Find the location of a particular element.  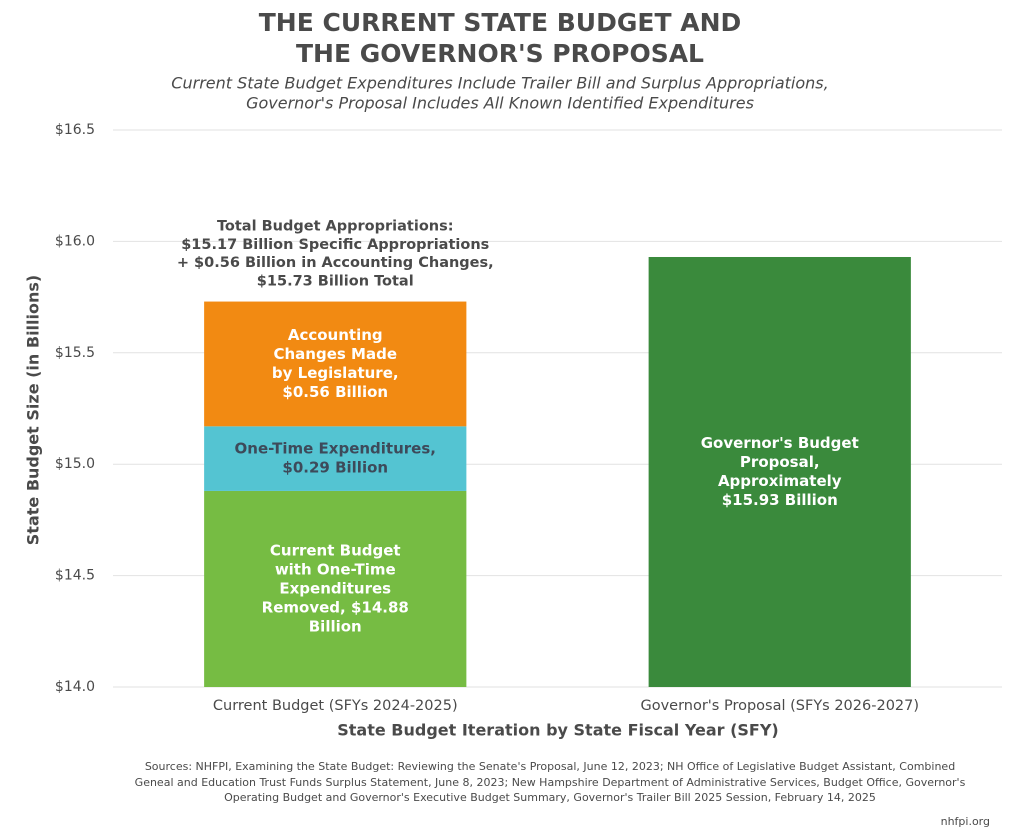

y-tick-label: $14.5 is located at coordinates (75, 576).